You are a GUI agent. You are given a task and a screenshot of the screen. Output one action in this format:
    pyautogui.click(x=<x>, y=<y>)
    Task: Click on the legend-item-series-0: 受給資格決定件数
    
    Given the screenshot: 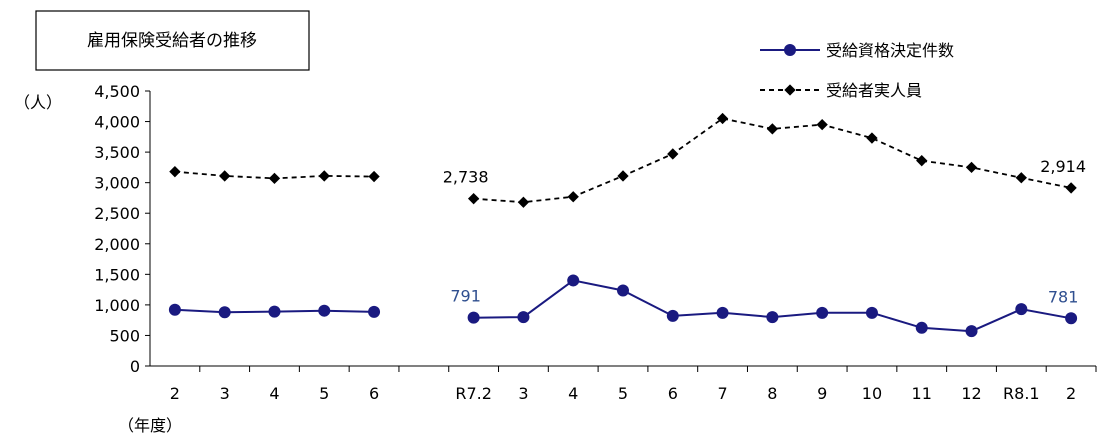 What is the action you would take?
    pyautogui.click(x=857, y=50)
    